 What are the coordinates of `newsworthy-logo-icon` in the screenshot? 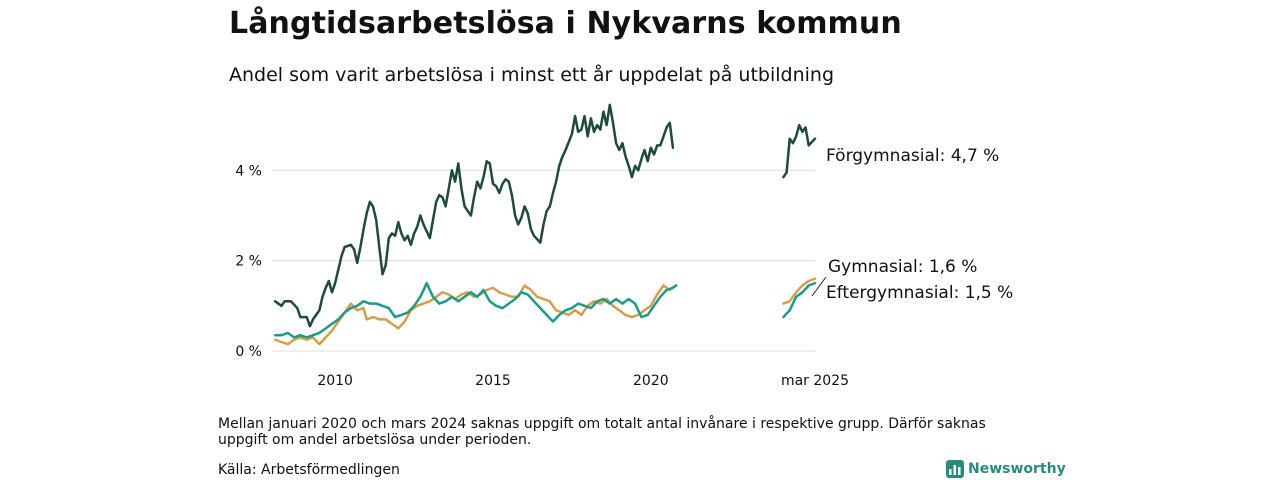 It's located at (955, 469).